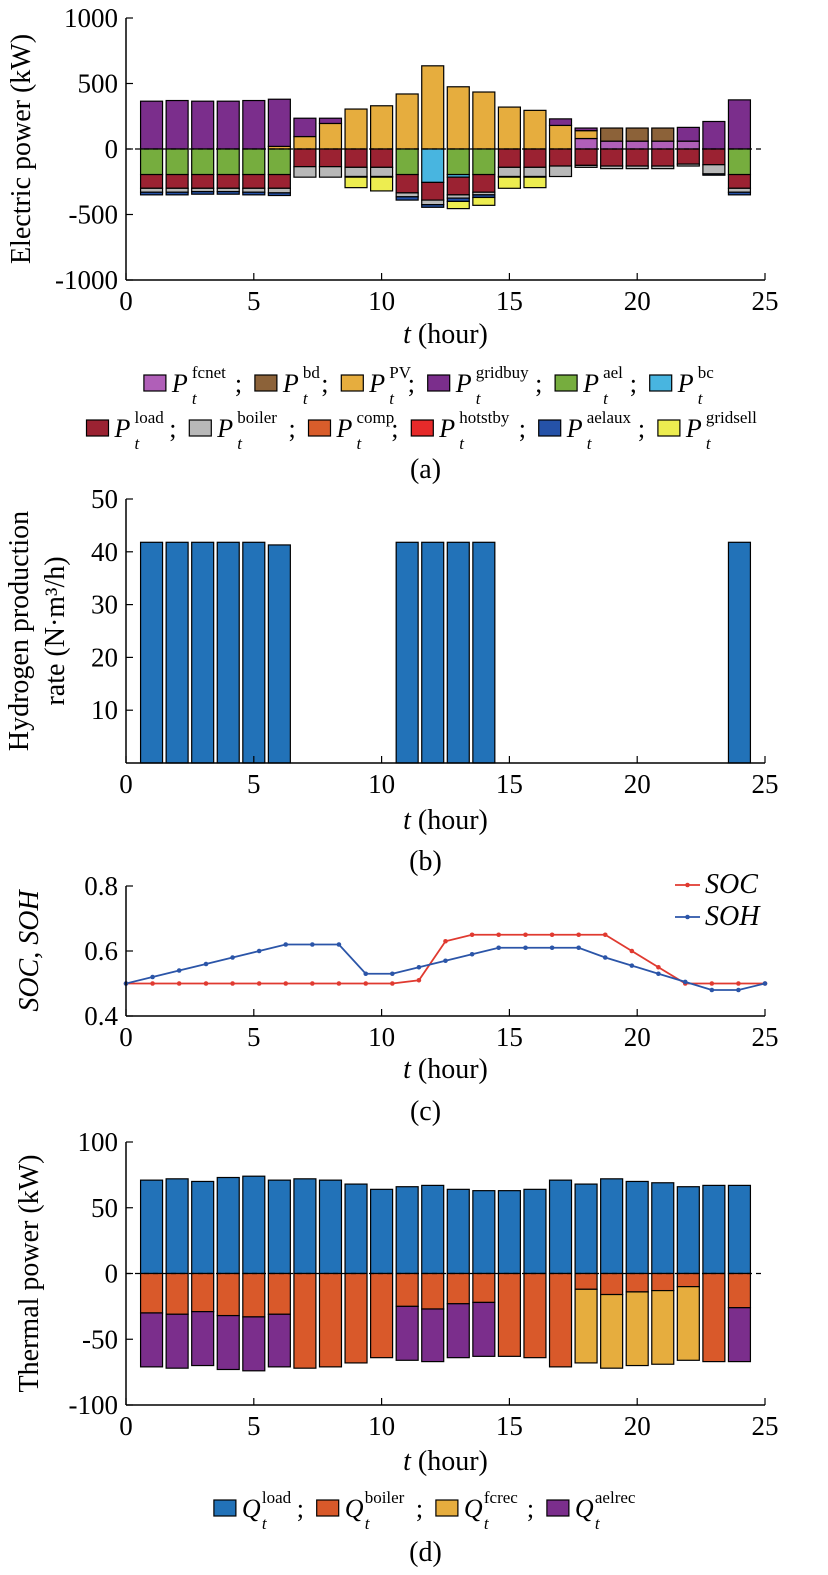  What do you see at coordinates (612, 134) in the screenshot?
I see `bar-p_bd` at bounding box center [612, 134].